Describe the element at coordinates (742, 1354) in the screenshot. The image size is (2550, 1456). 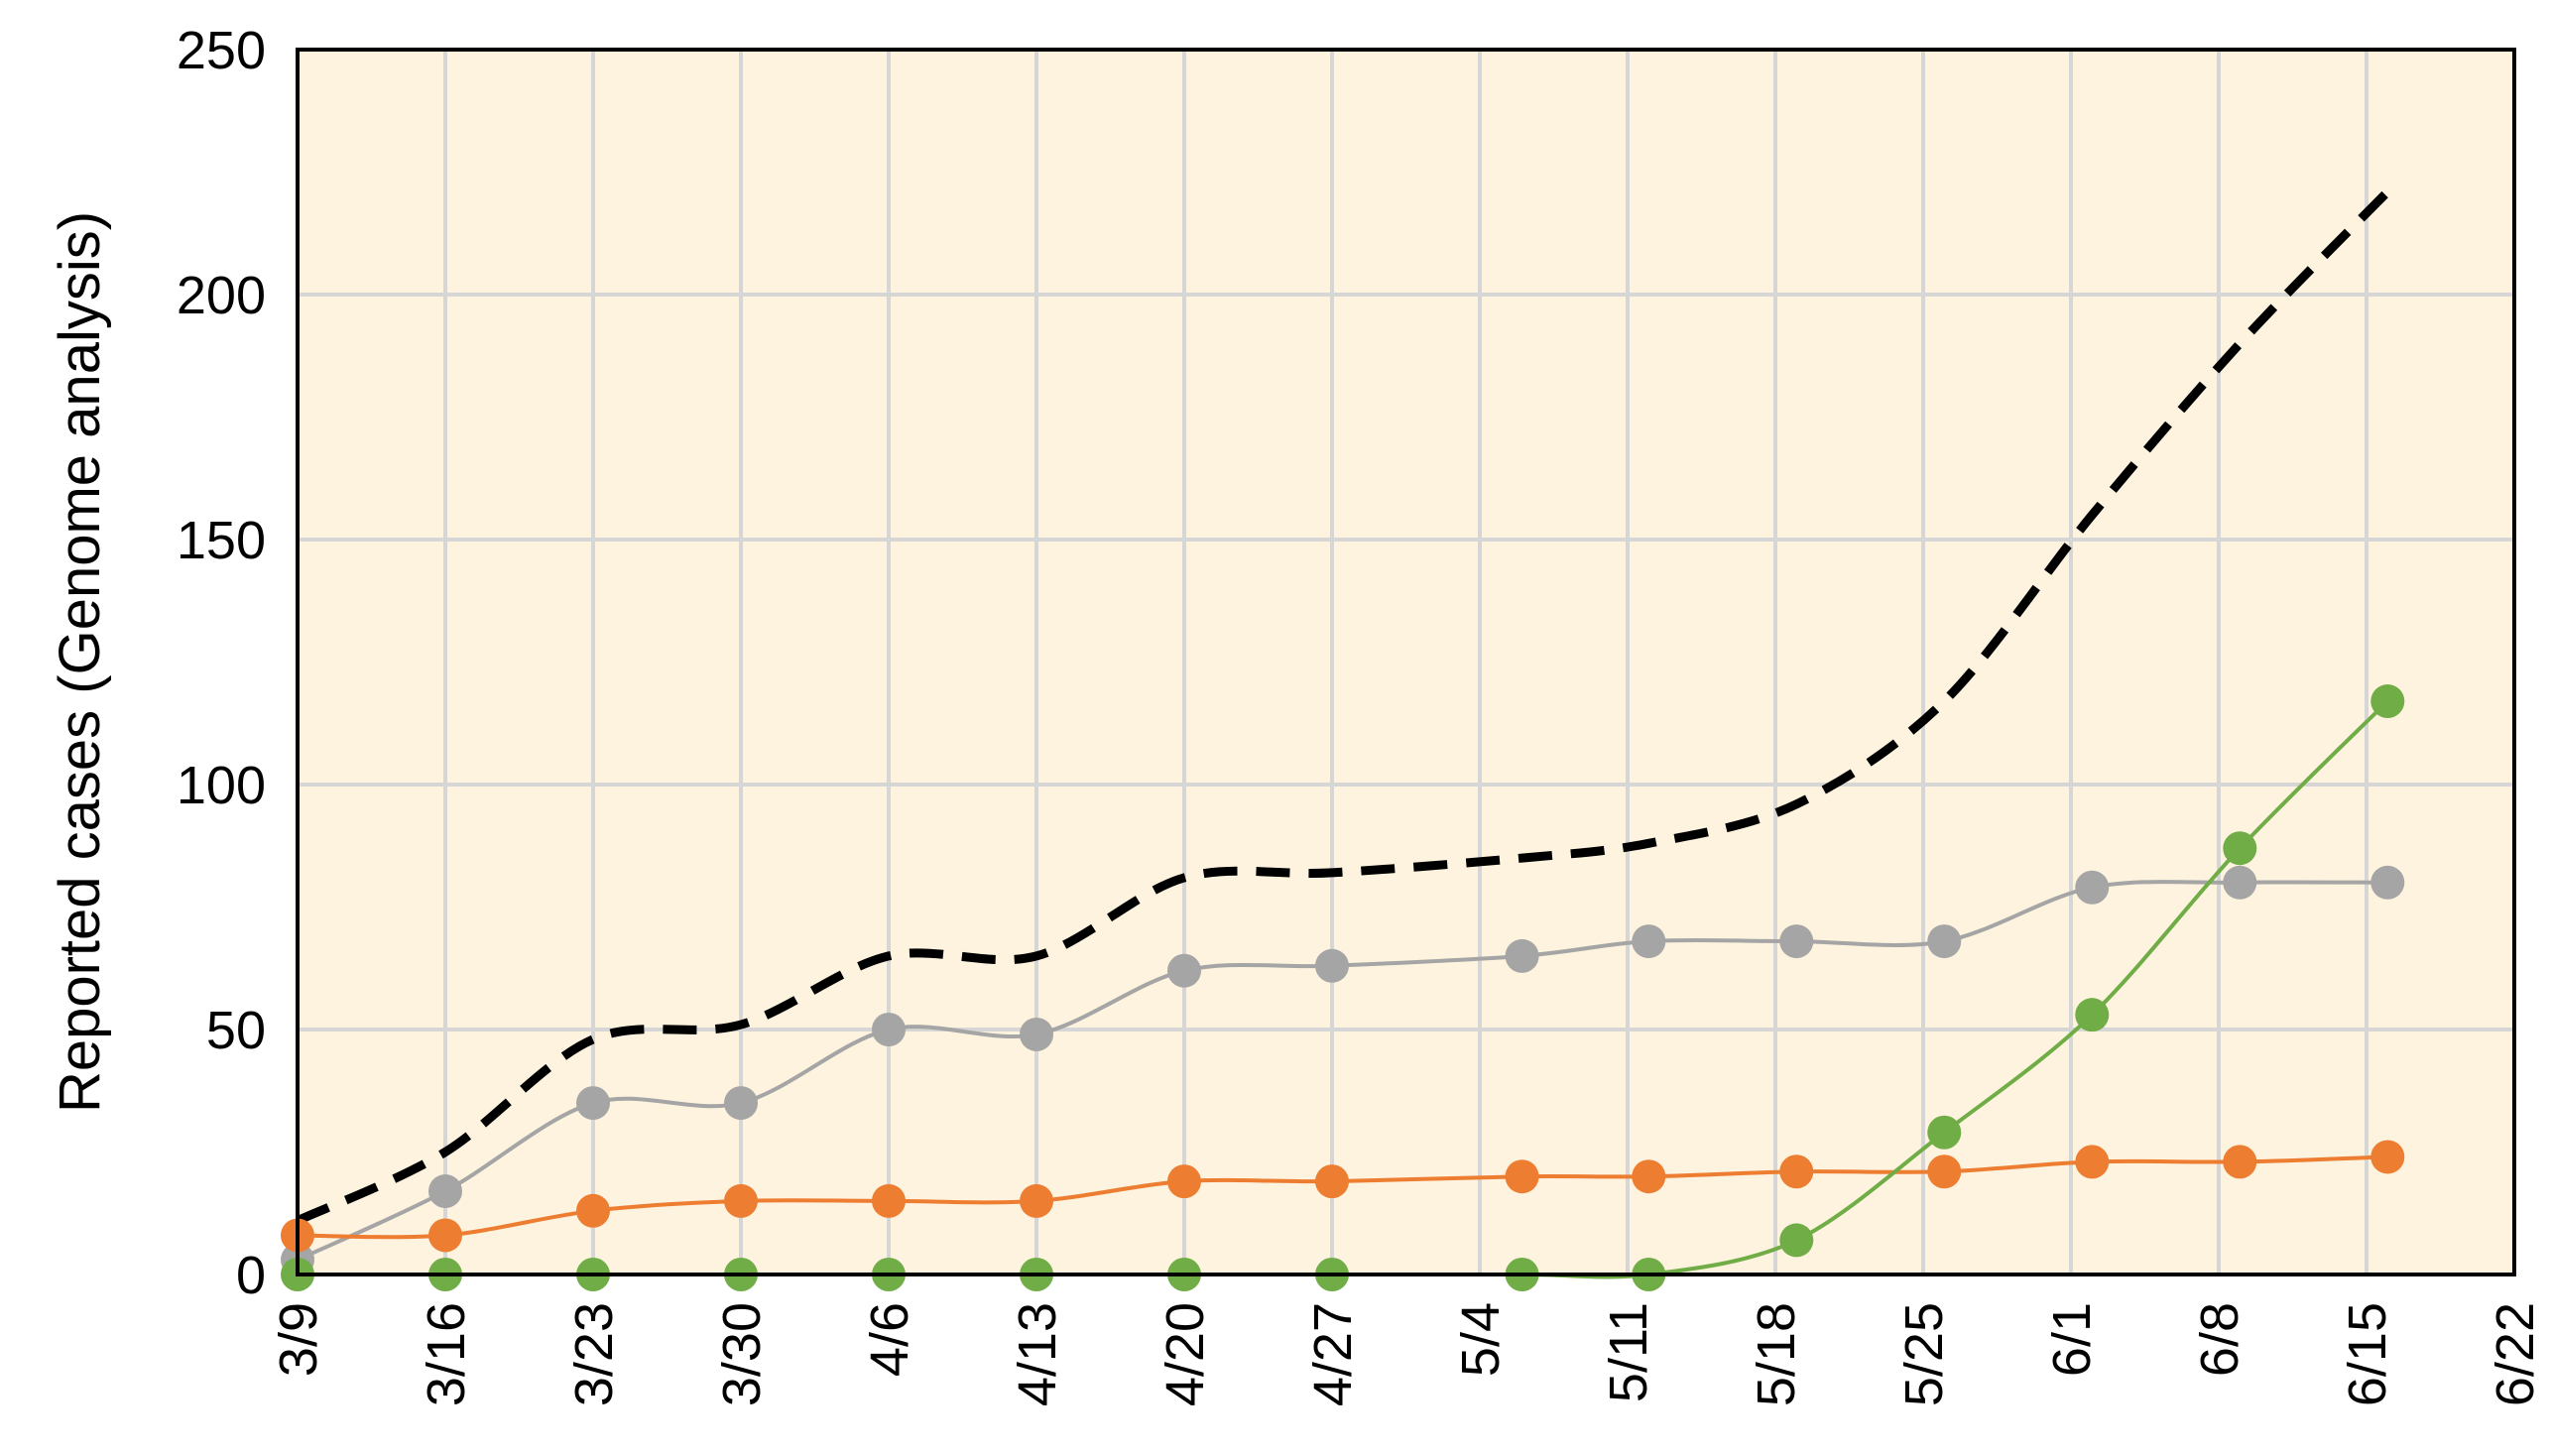
I see `x-tick-label: 3/30` at that location.